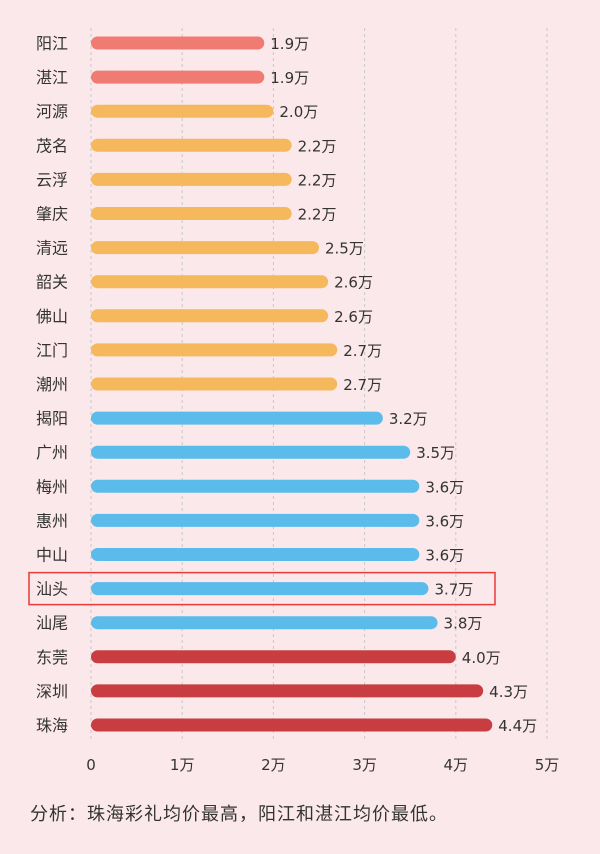 This screenshot has width=600, height=854. What do you see at coordinates (52, 179) in the screenshot?
I see `category-label: 云浮` at bounding box center [52, 179].